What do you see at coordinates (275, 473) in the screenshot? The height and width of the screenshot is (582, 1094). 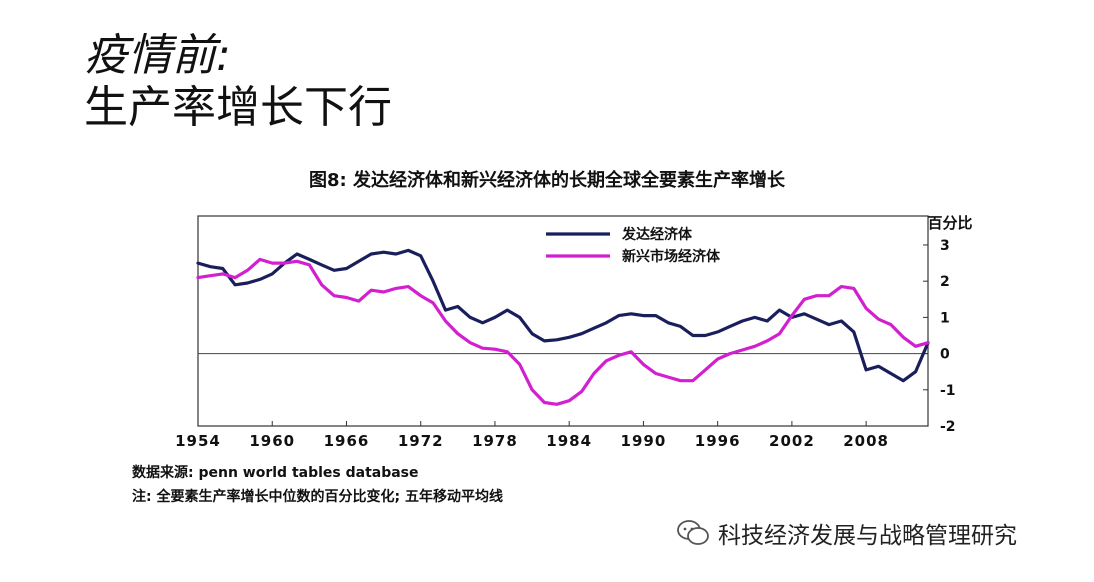 I see `source-note: 数据来源: penn world tables database` at bounding box center [275, 473].